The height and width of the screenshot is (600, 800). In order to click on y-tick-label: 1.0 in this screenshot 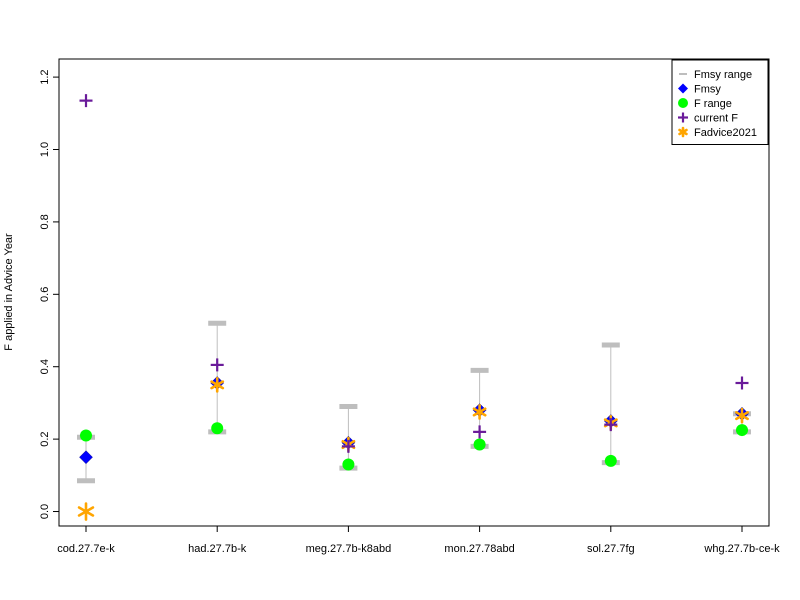, I will do `click(45, 149)`.